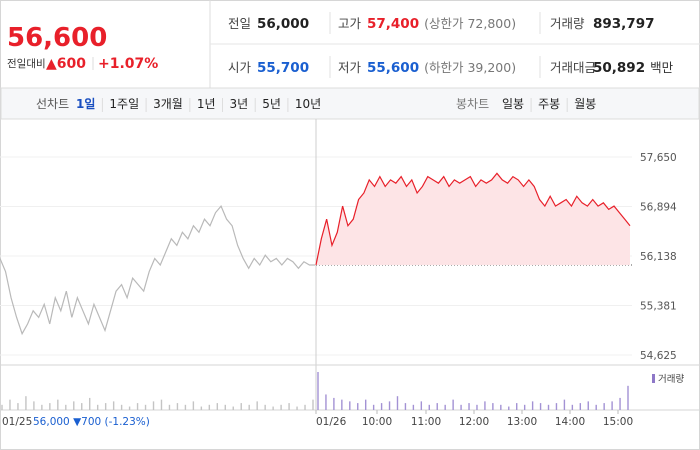  Describe the element at coordinates (239, 23) in the screenshot. I see `stat-label: 전일` at that location.